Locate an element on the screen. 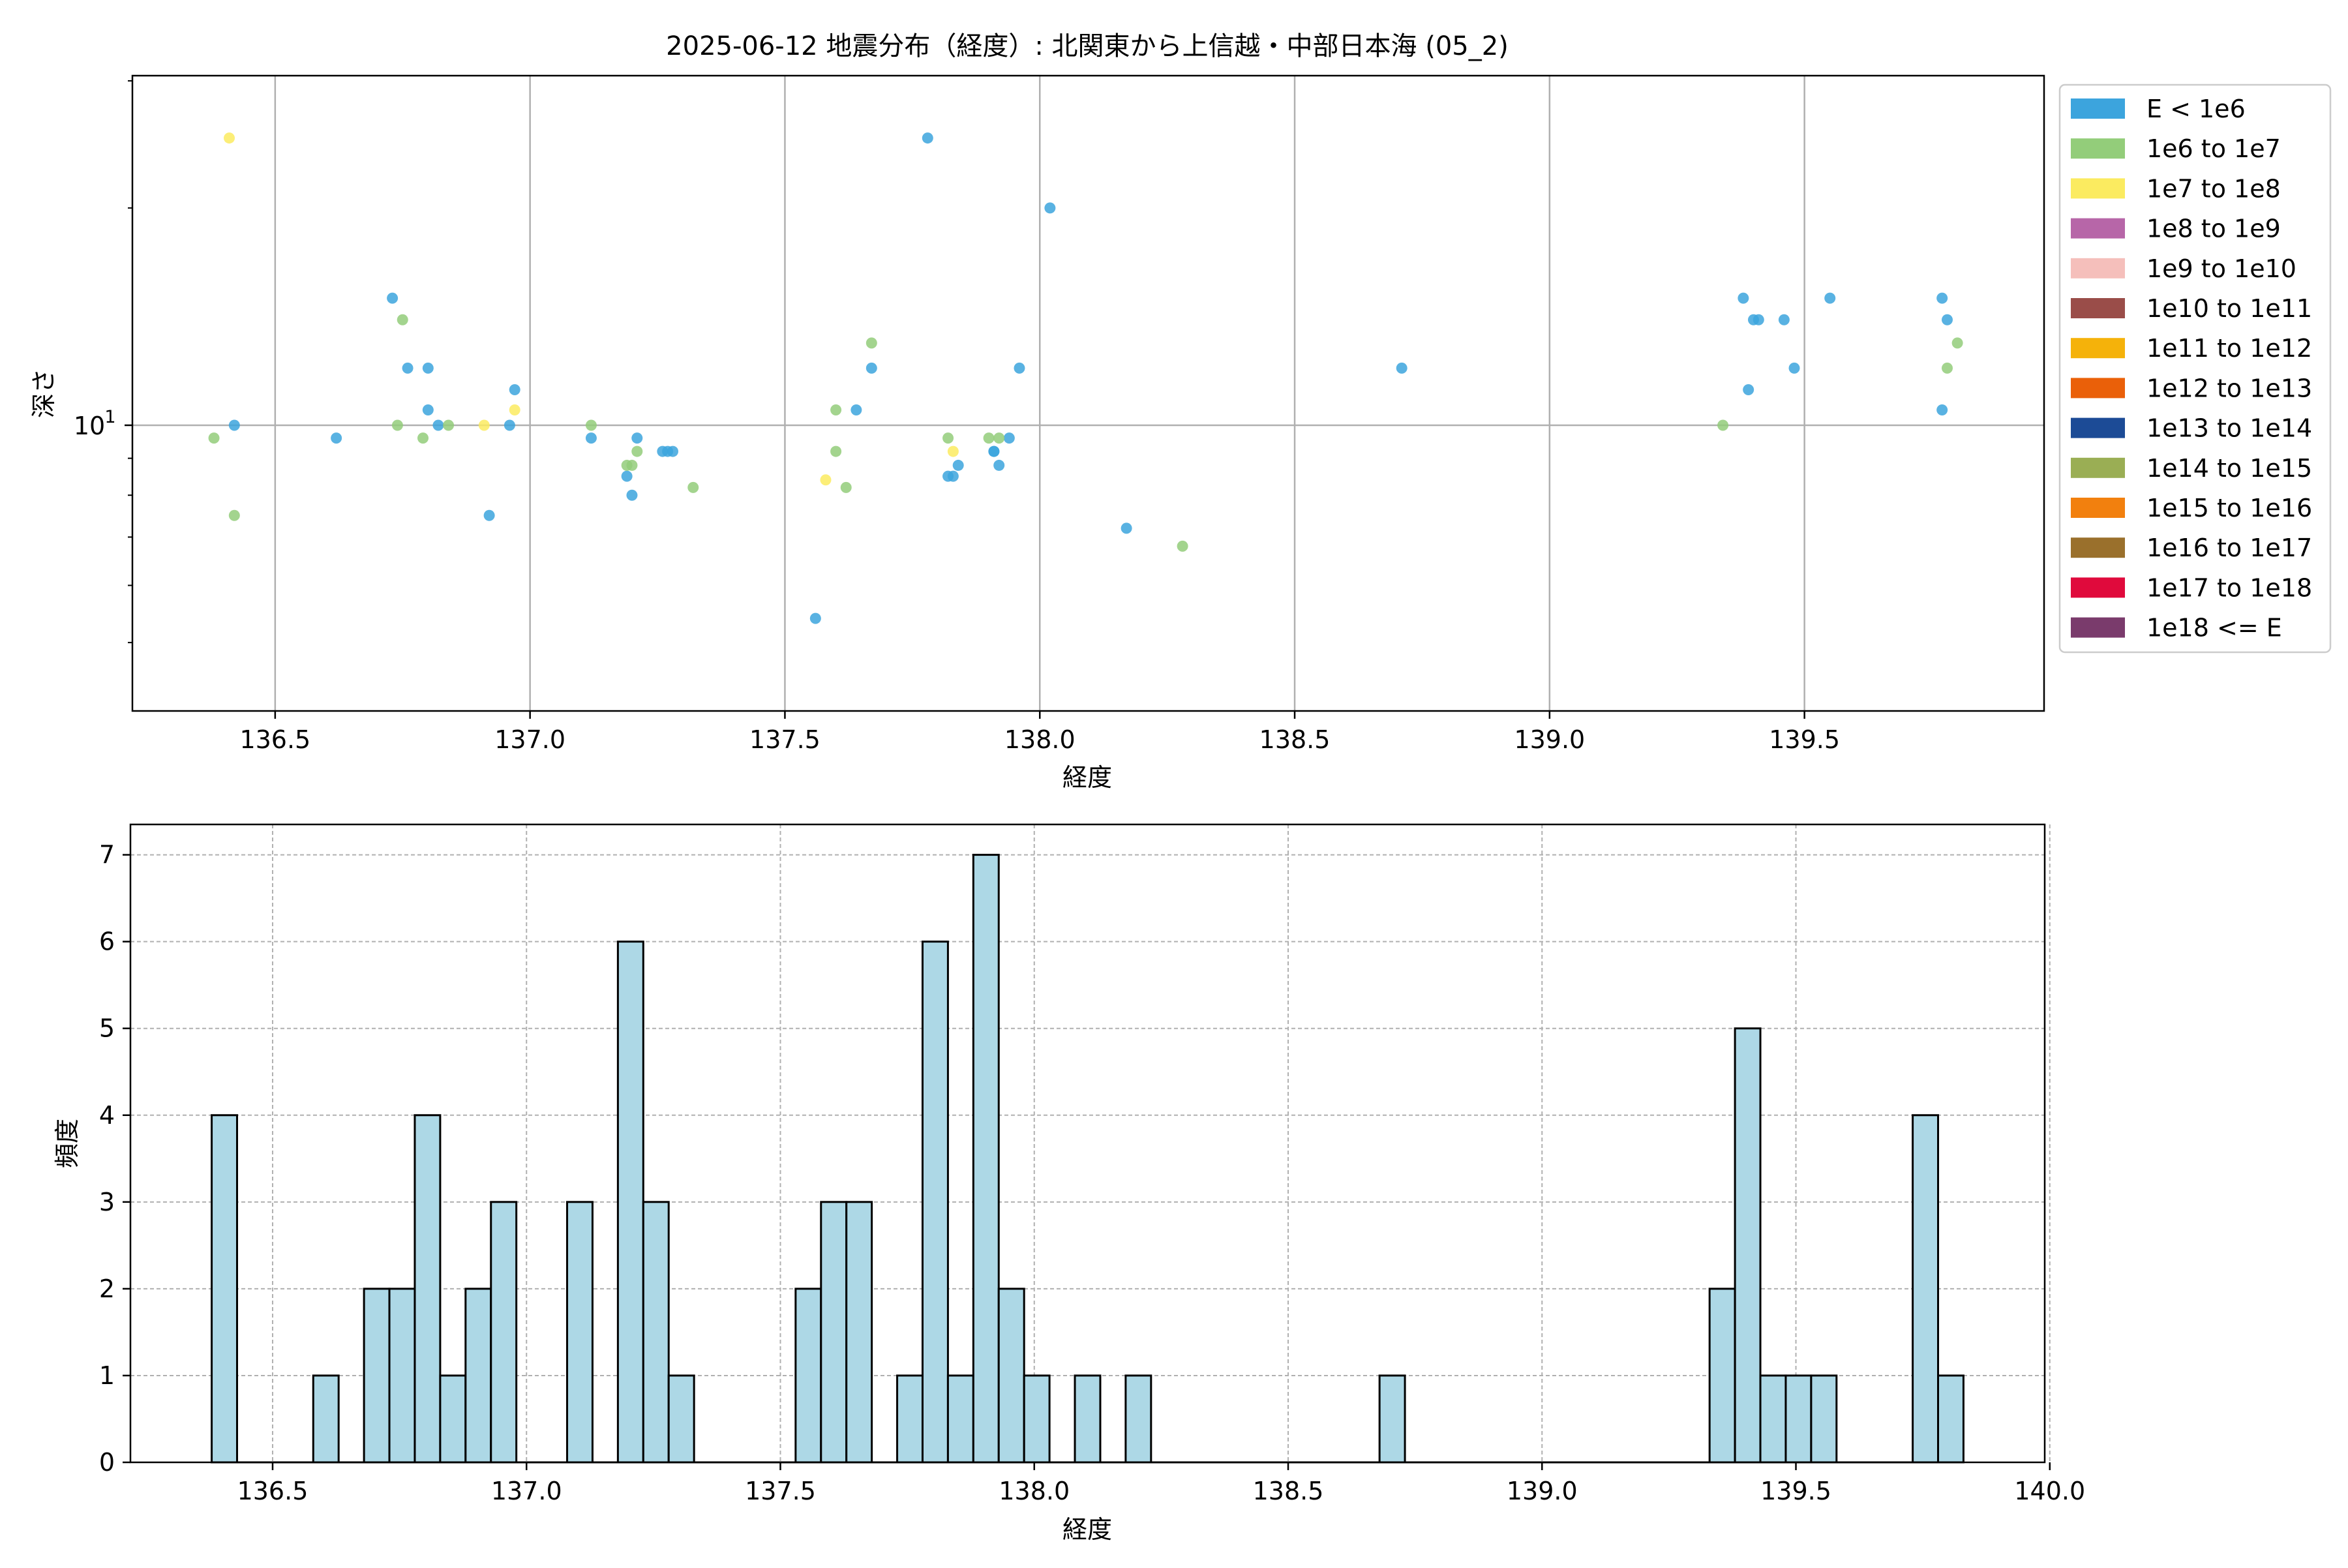 The width and height of the screenshot is (2348, 1568). legend-frame is located at coordinates (2195, 368).